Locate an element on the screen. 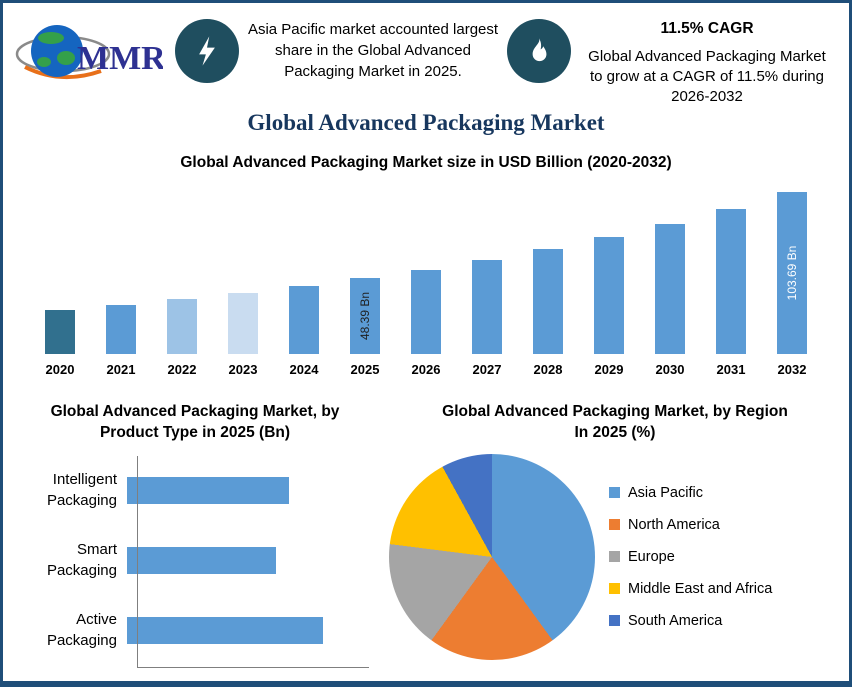  bar-row: Smart Packaging is located at coordinates (195, 561).